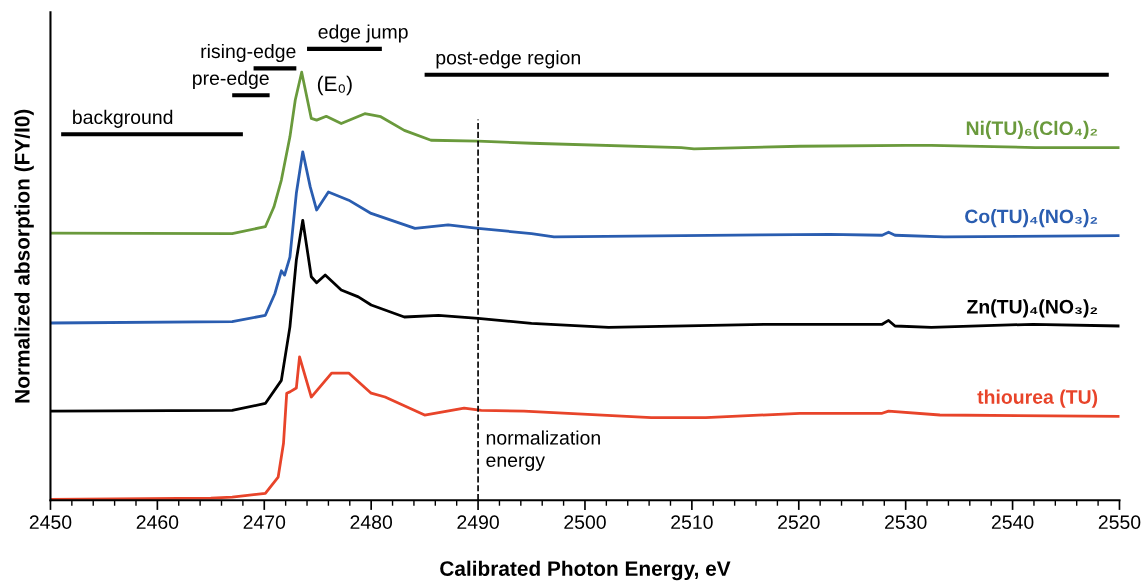 This screenshot has width=1147, height=585. Describe the element at coordinates (231, 79) in the screenshot. I see `annotation: pre-edge` at that location.